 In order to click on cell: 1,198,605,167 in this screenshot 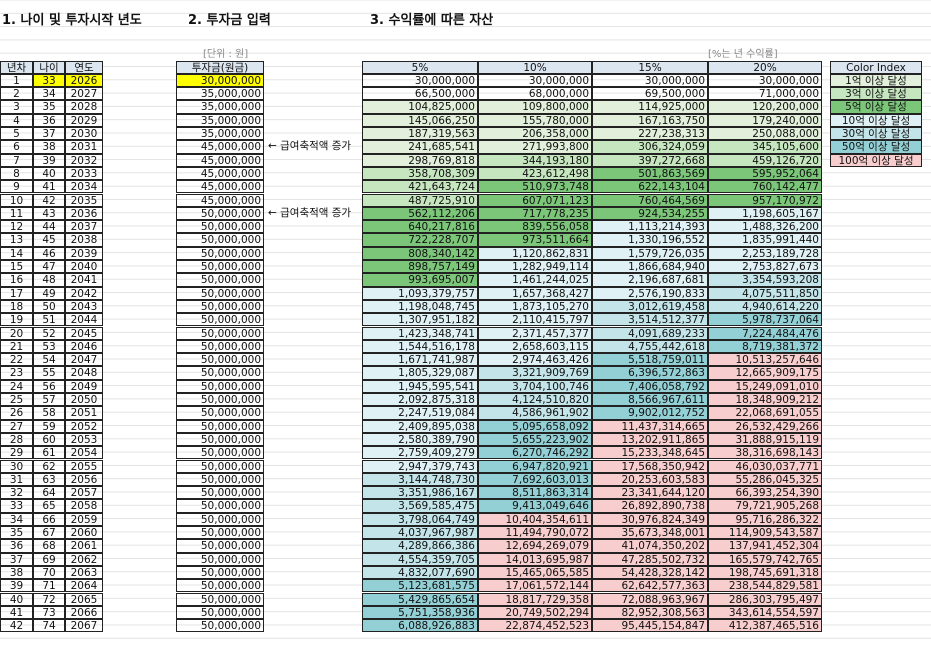, I will do `click(765, 213)`.